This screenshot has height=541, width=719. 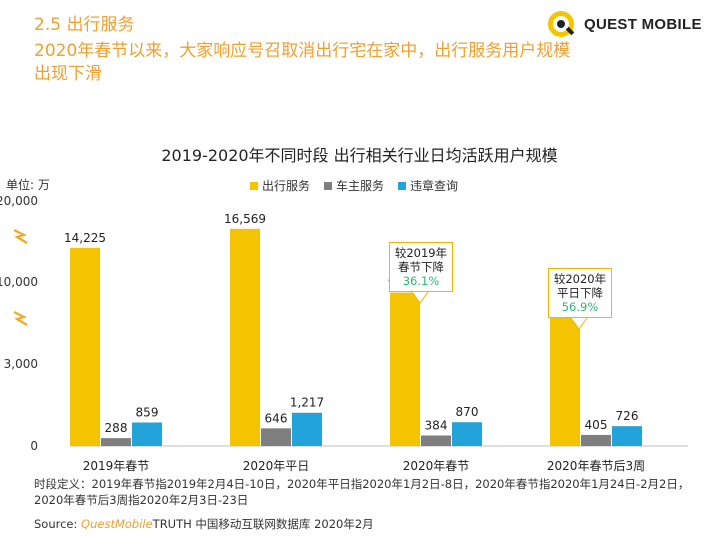 I want to click on x-category-label: 2020年平日, so click(x=276, y=466).